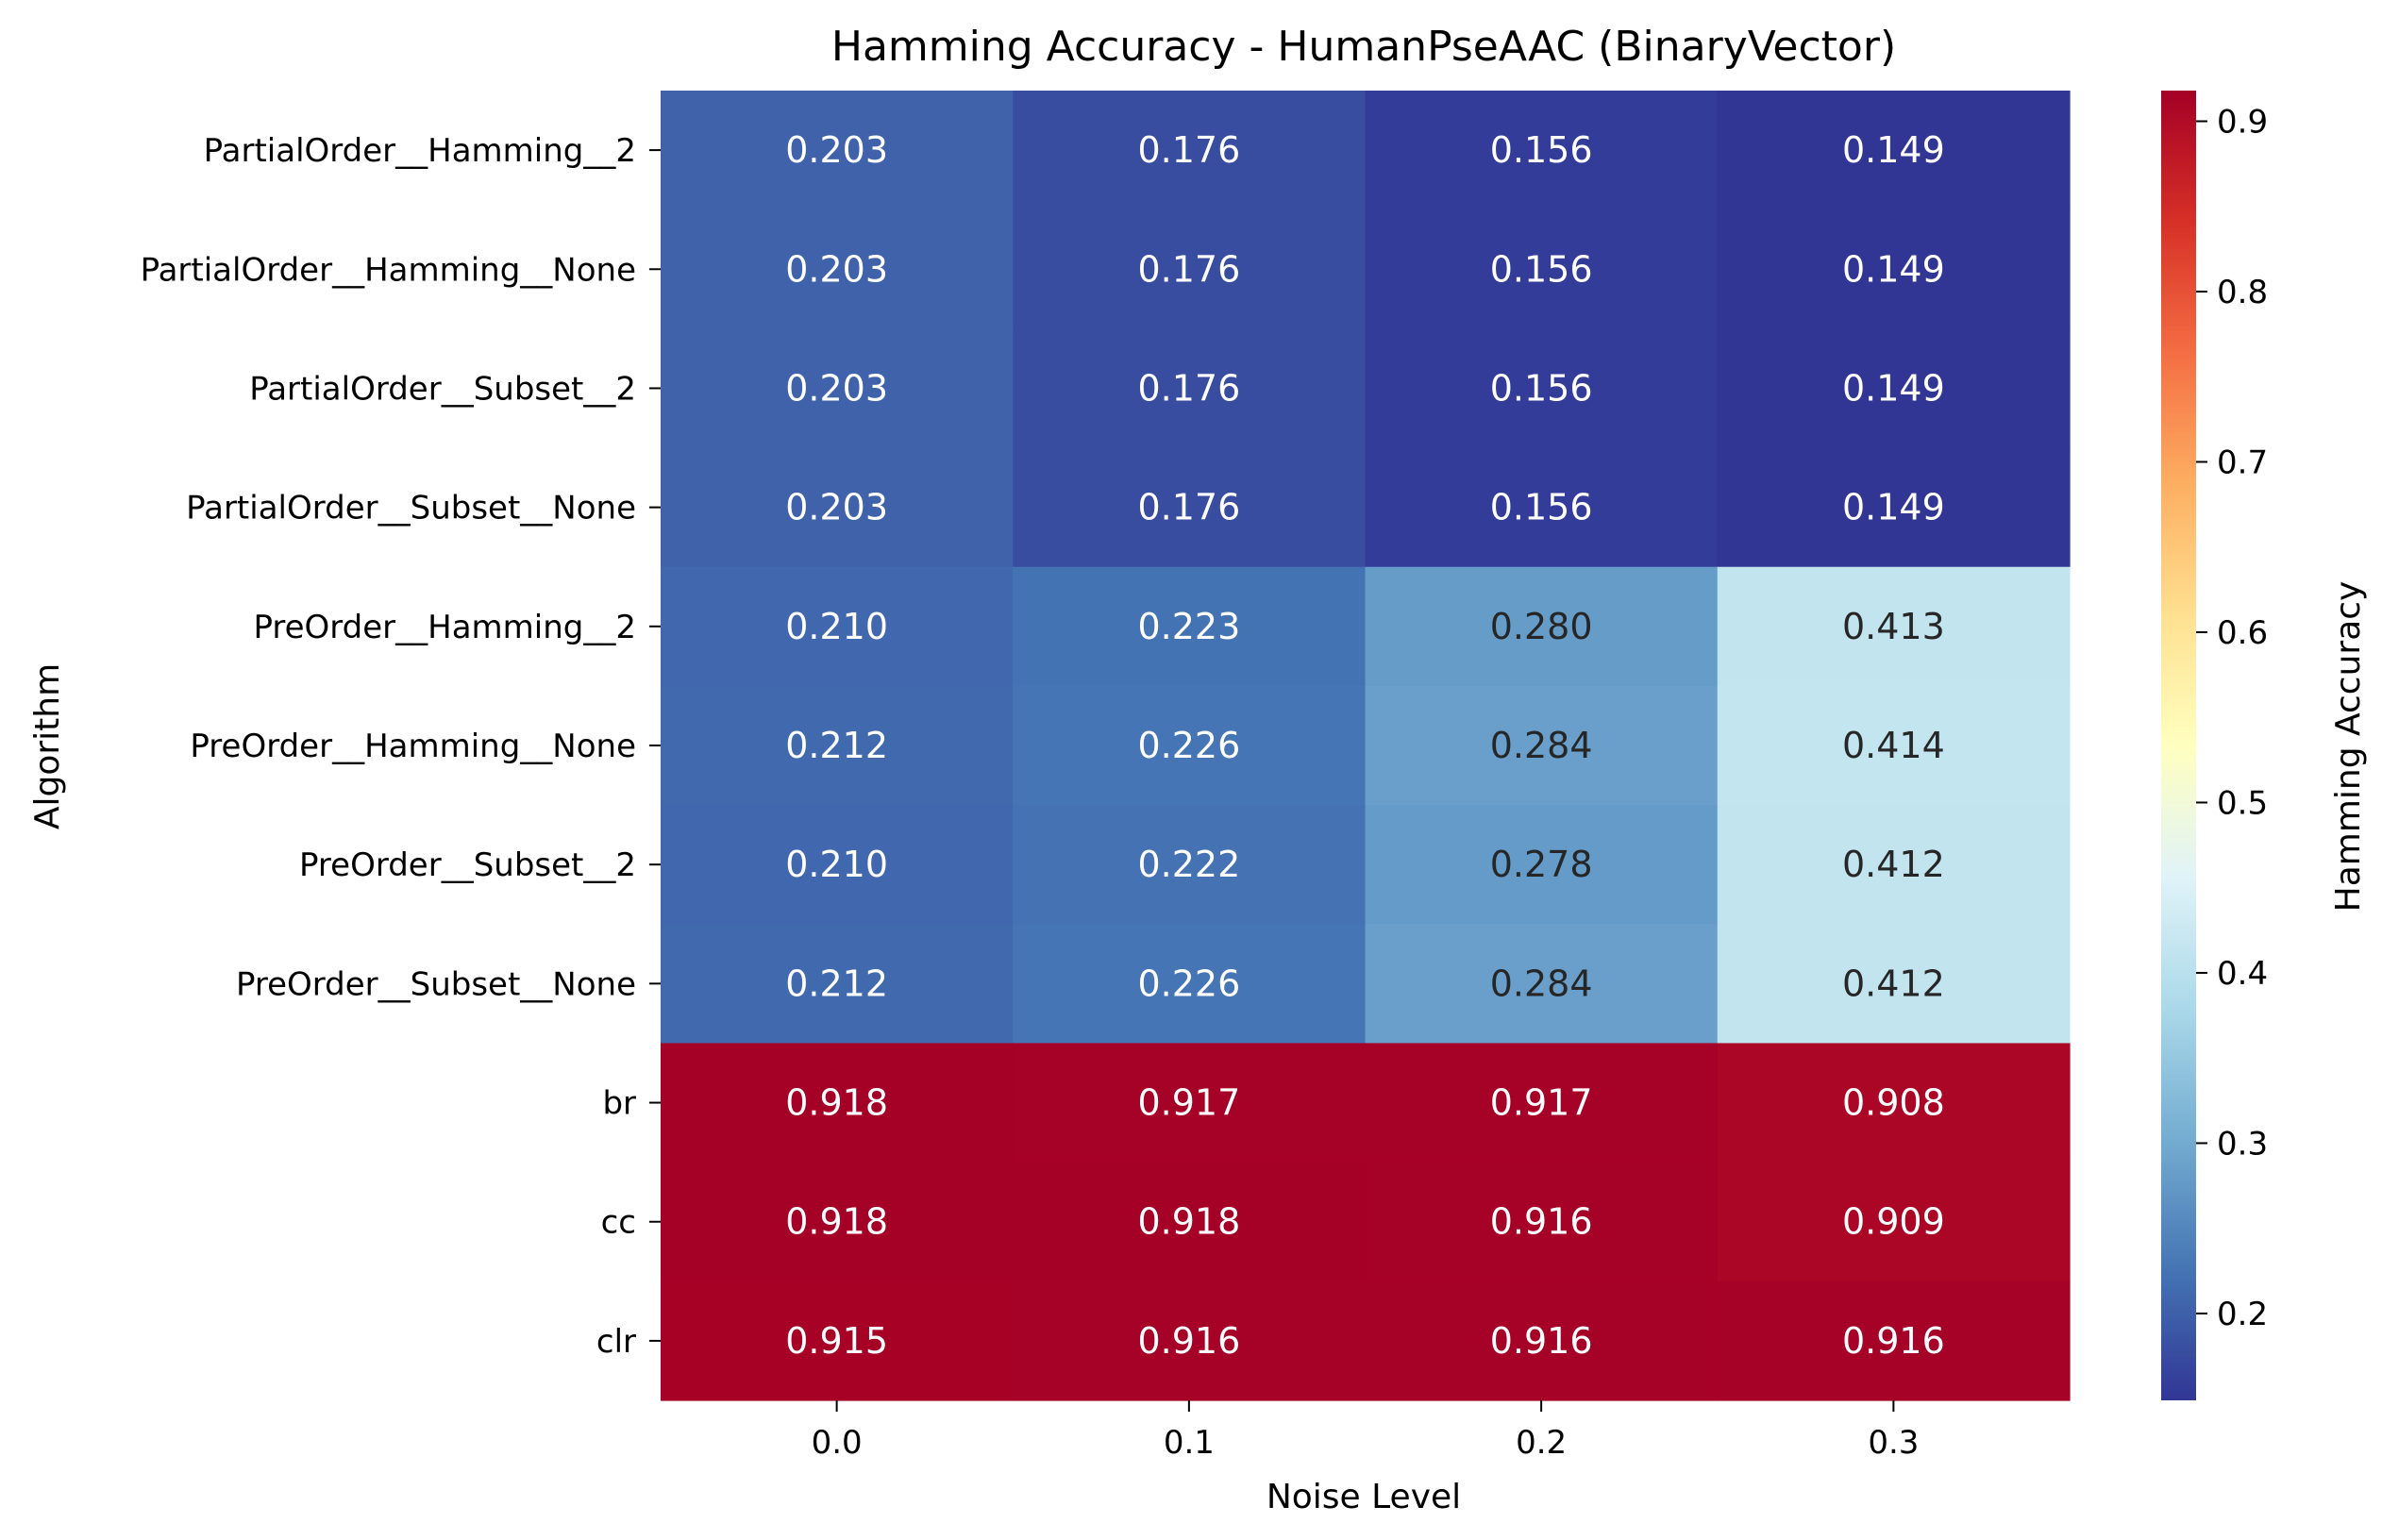 This screenshot has height=1540, width=2382. What do you see at coordinates (2242, 803) in the screenshot?
I see `colorbar-tick-label: 0.5` at bounding box center [2242, 803].